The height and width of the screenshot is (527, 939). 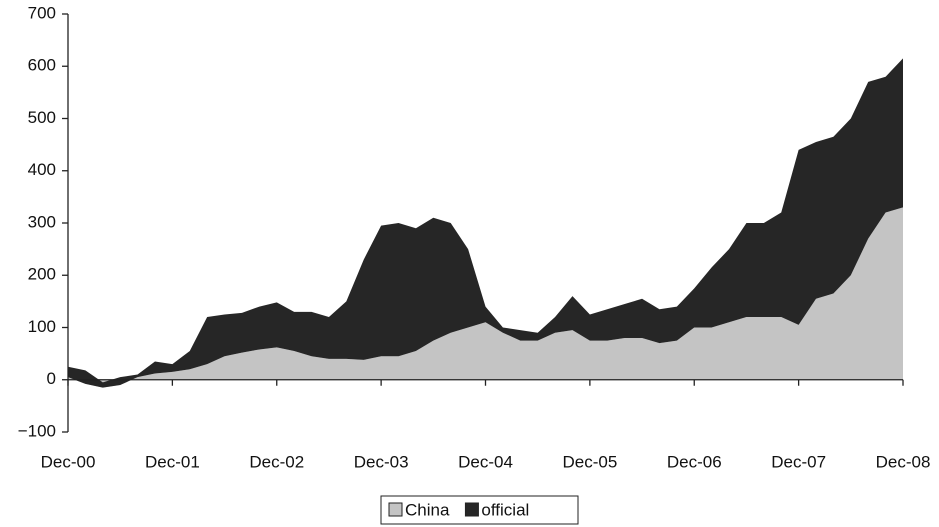 I want to click on x-tick-label: Dec-01, so click(x=172, y=461).